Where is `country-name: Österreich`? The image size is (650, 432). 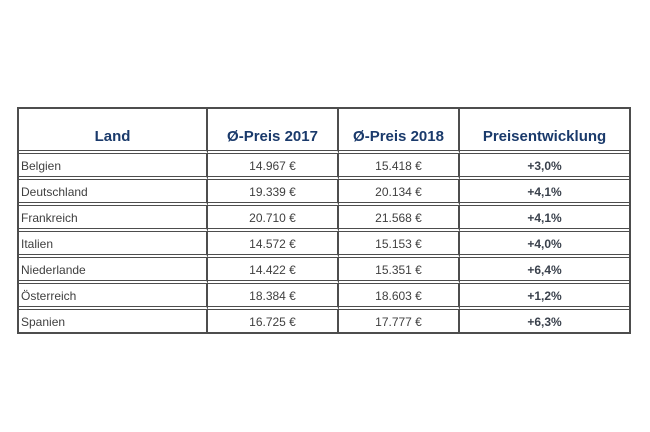 country-name: Österreich is located at coordinates (113, 297).